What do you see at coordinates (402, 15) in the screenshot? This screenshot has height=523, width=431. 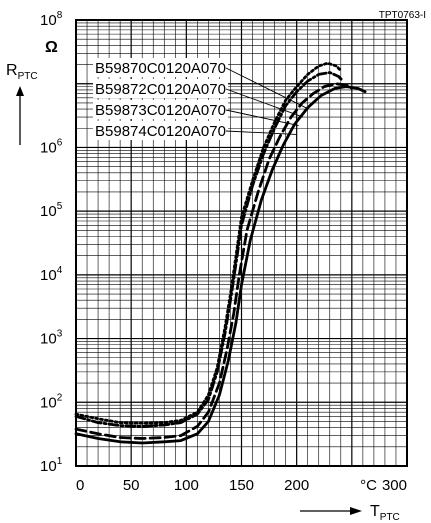 I see `figure-id-label: TPT0763-I` at bounding box center [402, 15].